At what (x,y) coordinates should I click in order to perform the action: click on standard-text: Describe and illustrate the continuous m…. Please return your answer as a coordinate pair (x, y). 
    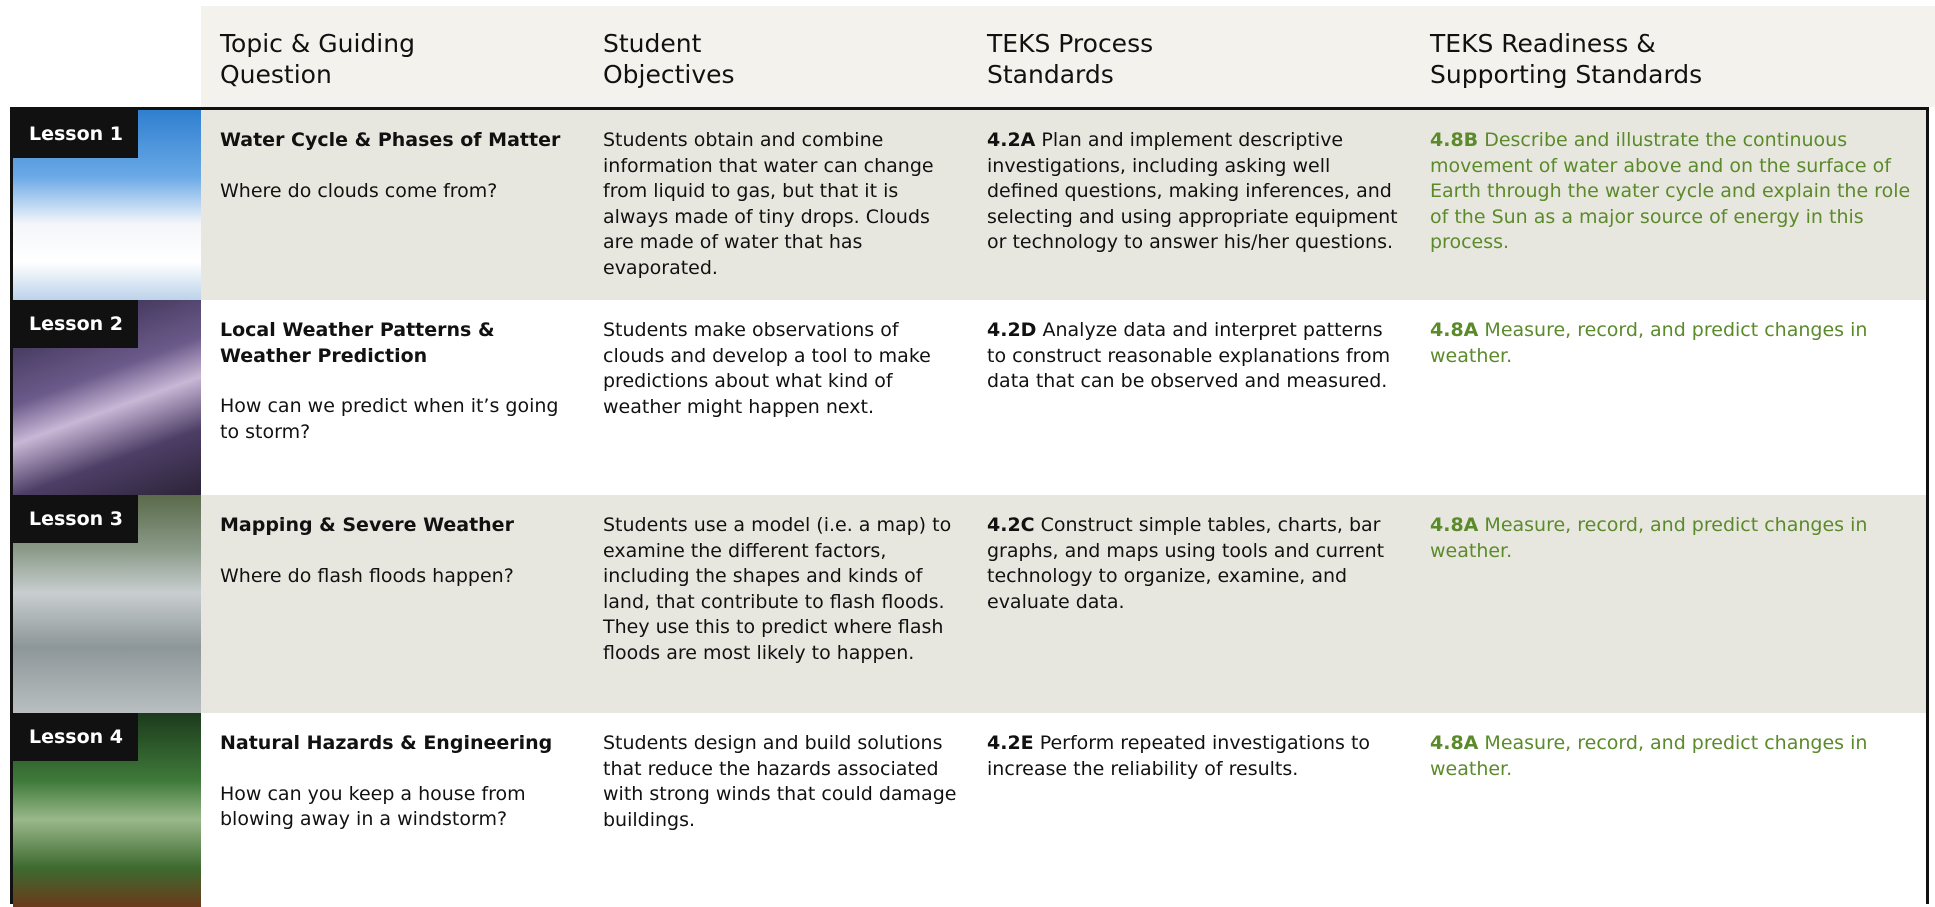
    Looking at the image, I should click on (1670, 191).